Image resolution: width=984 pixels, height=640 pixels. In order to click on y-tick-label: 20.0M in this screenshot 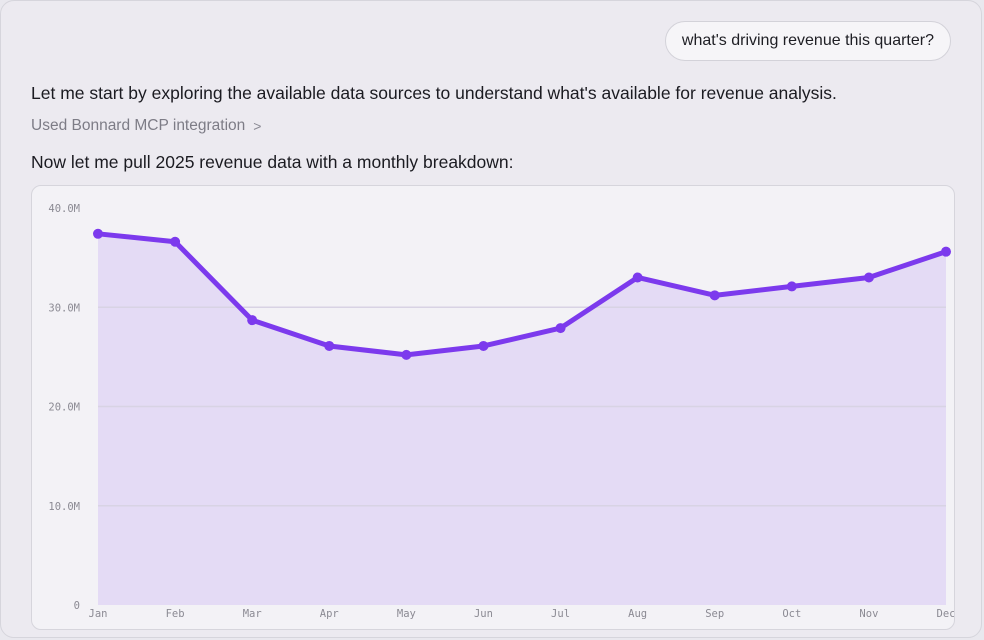, I will do `click(64, 408)`.